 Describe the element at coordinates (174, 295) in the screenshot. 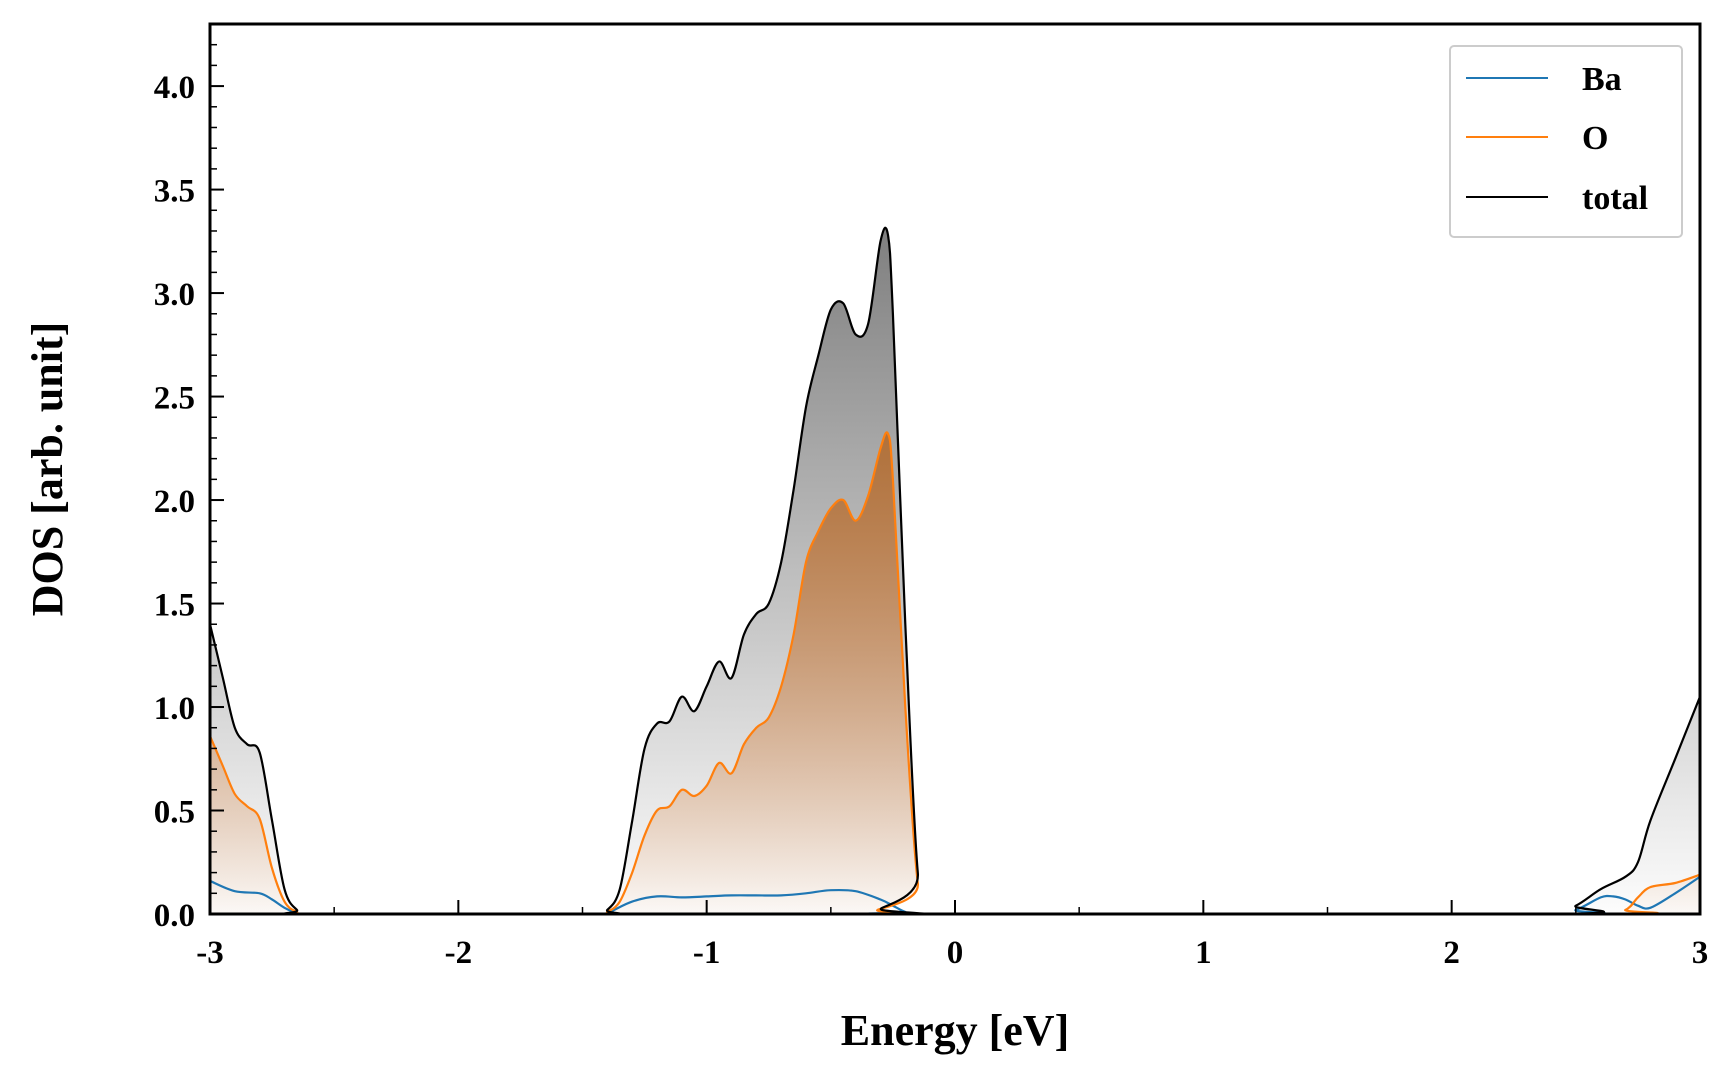

I see `y-tick-label: 3.0` at that location.